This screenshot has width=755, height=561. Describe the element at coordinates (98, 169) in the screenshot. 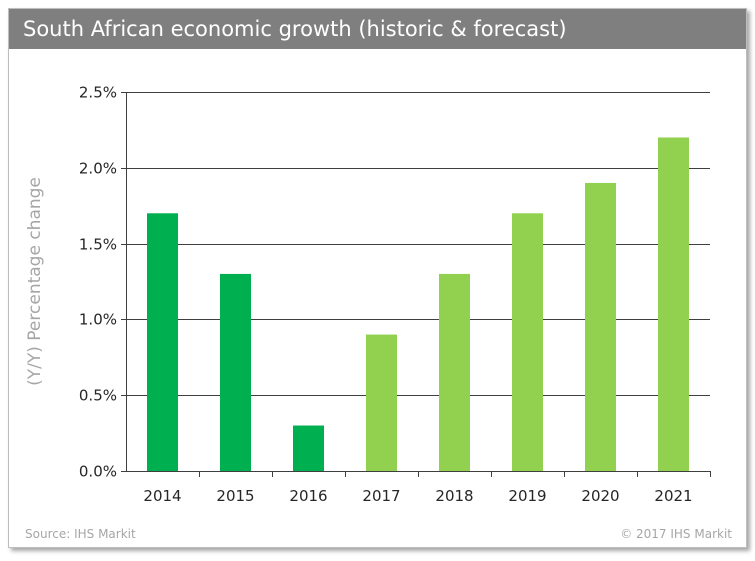

I see `y-tick-label: 2.0%` at that location.